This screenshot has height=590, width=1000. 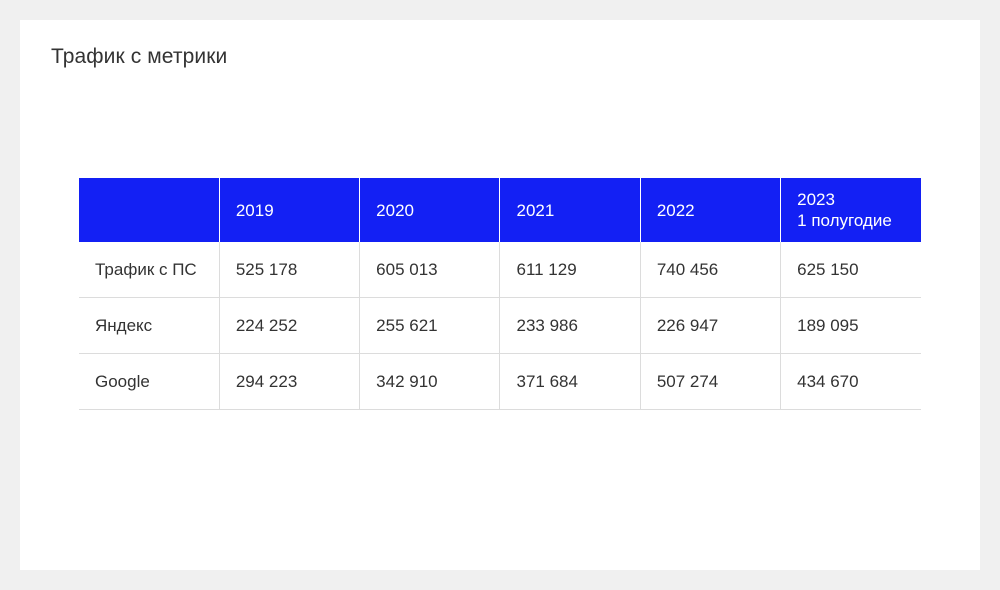 What do you see at coordinates (289, 325) in the screenshot?
I see `table-cell: 224 252` at bounding box center [289, 325].